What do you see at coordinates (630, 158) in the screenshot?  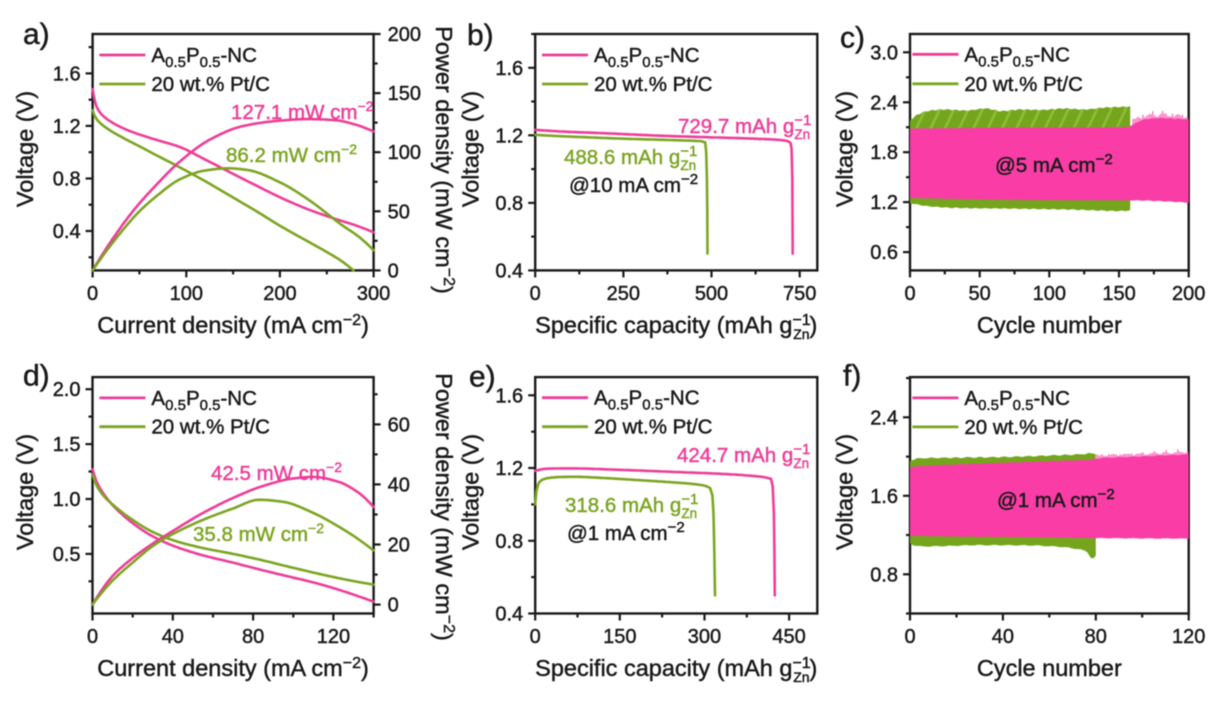 I see `svg-text:488.6 mAh g−1Zn: 488.6 mAh g−1 Zn` at bounding box center [630, 158].